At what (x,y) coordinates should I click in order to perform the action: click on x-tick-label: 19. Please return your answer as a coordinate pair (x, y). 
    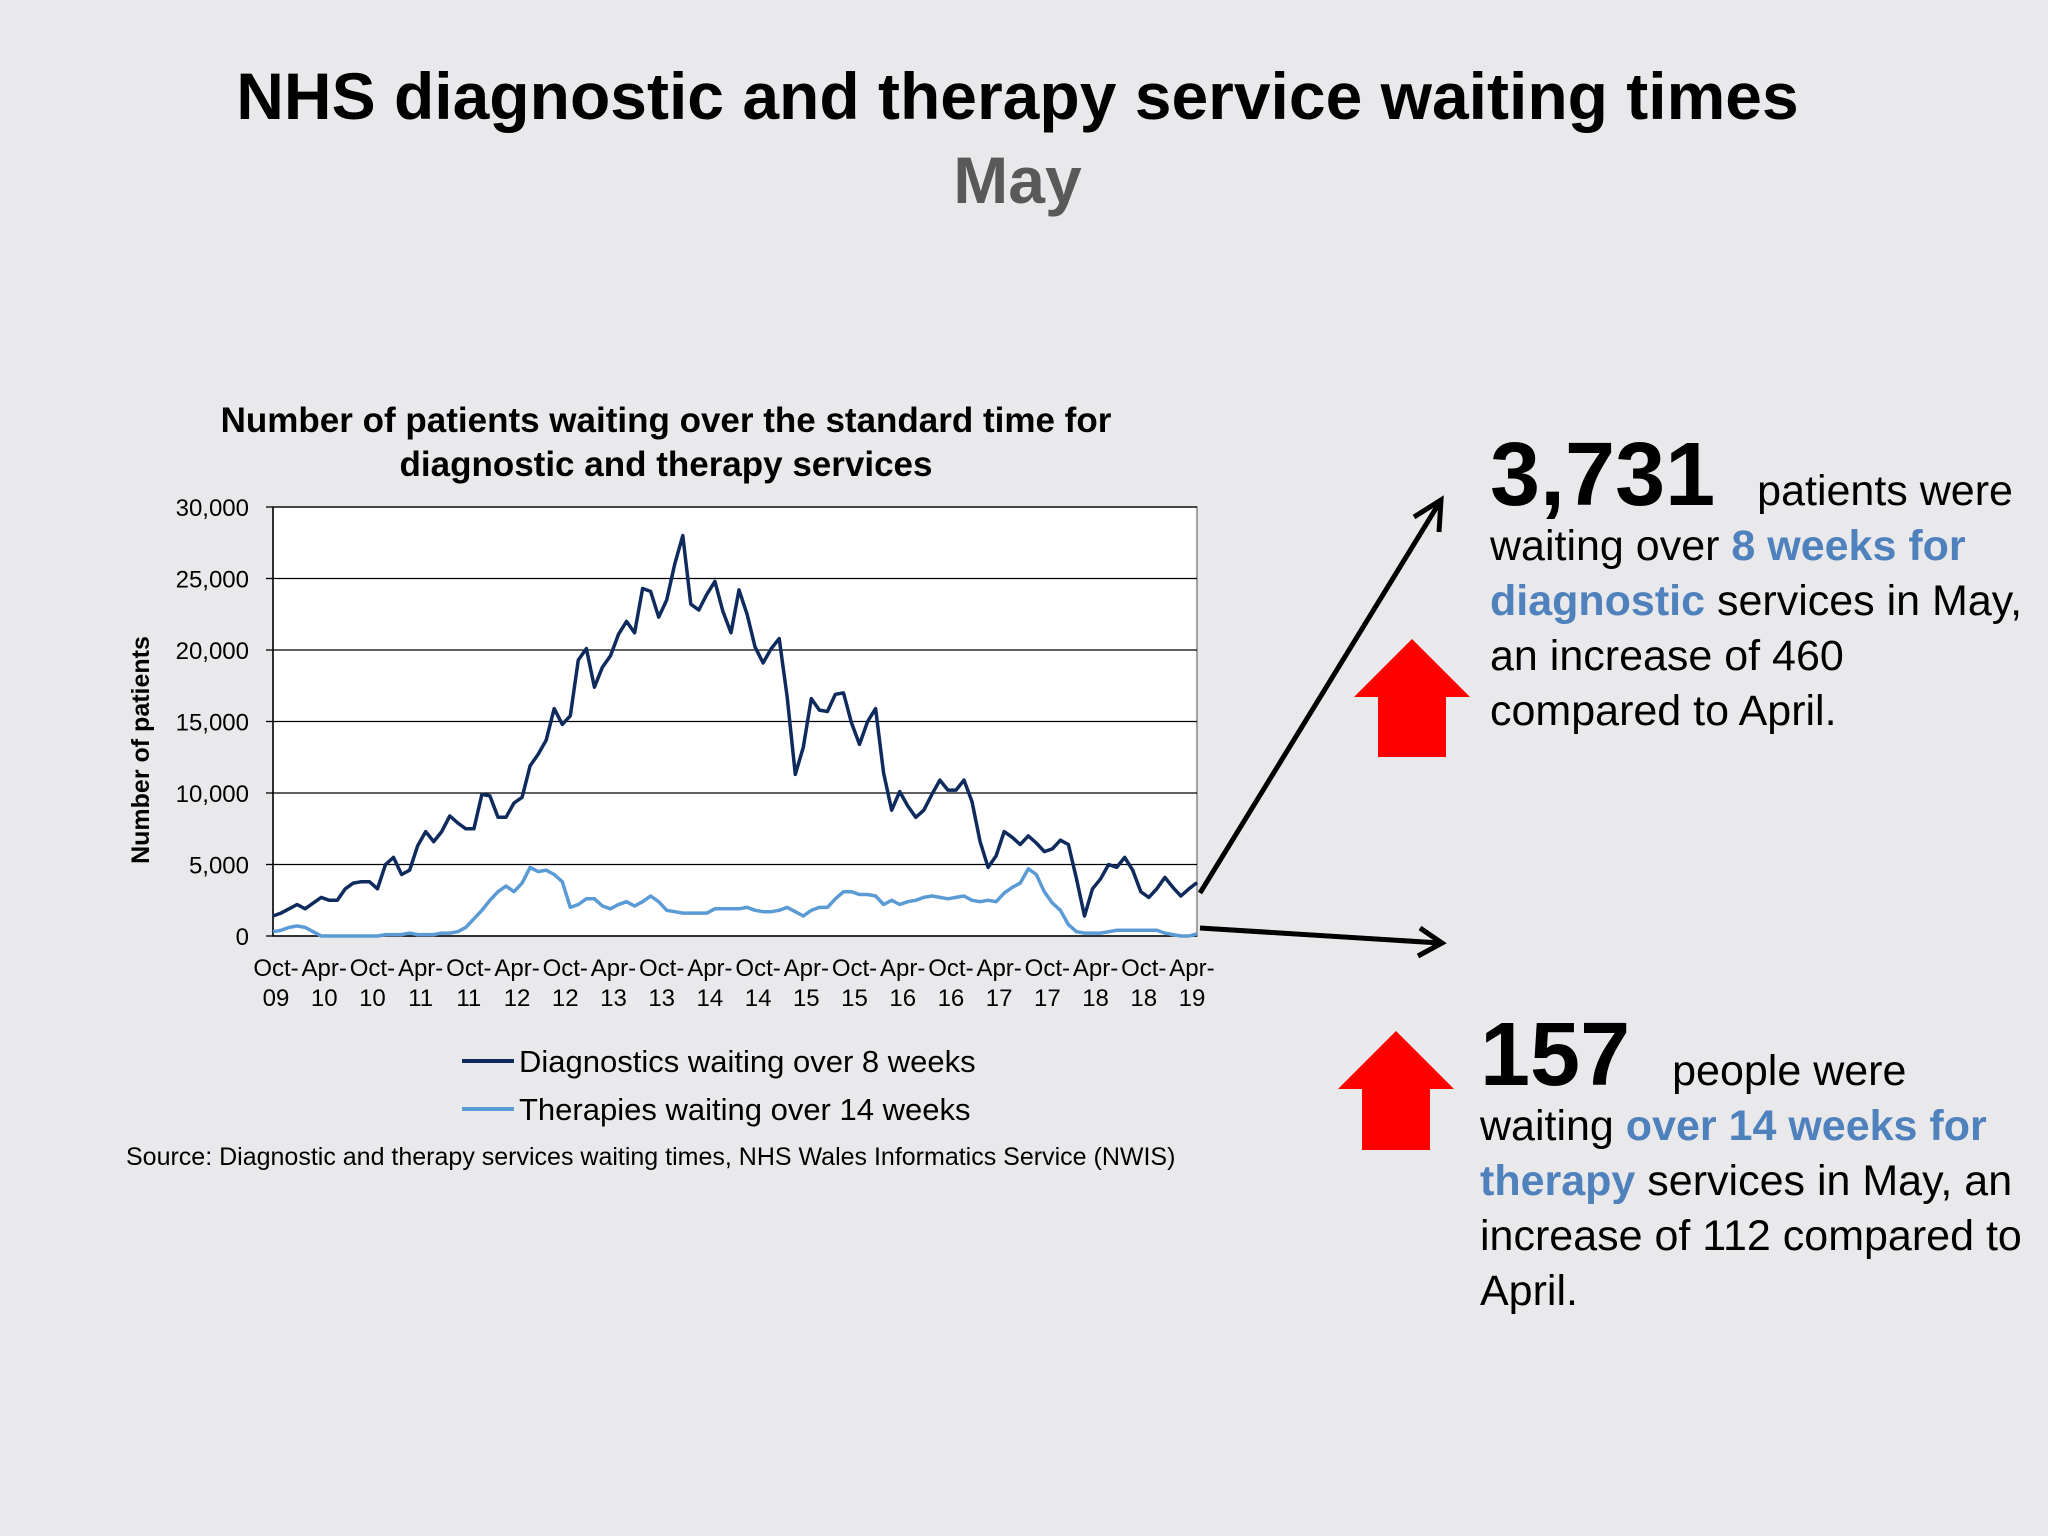
    Looking at the image, I should click on (1192, 998).